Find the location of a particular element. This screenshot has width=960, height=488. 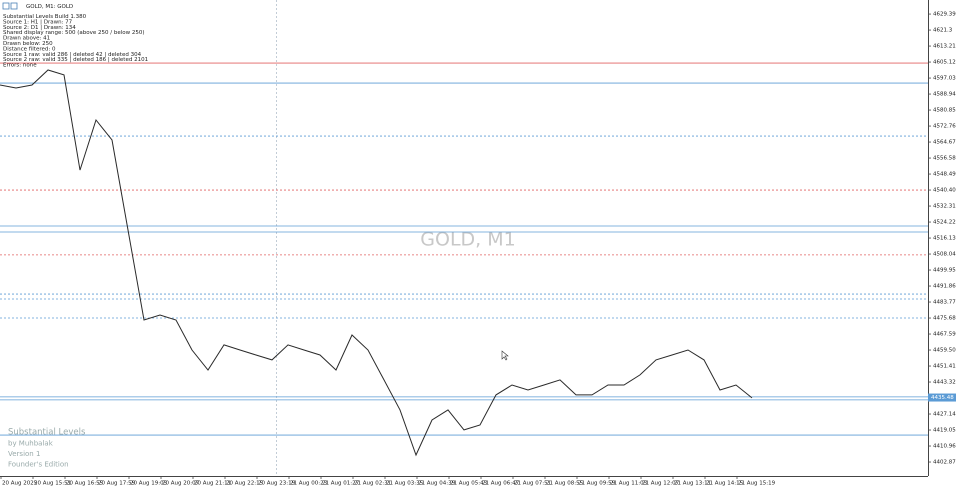

y-tick-label: 4516.13 is located at coordinates (944, 239).